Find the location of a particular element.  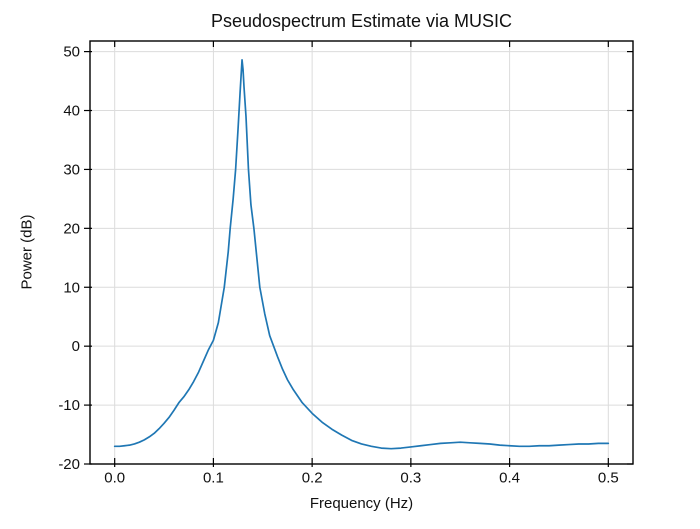

chart-title: Pseudospectrum Estimate via MUSIC is located at coordinates (361, 21).